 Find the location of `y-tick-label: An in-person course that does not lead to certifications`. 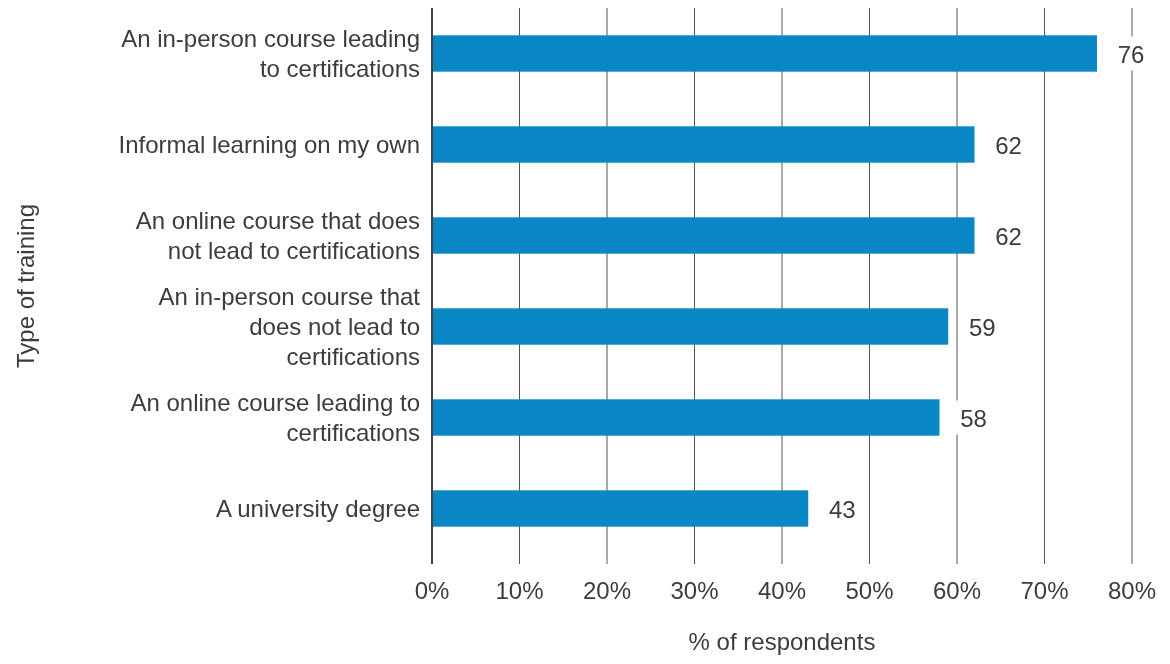

y-tick-label: An in-person course that does not lead to certifications is located at coordinates (289, 326).